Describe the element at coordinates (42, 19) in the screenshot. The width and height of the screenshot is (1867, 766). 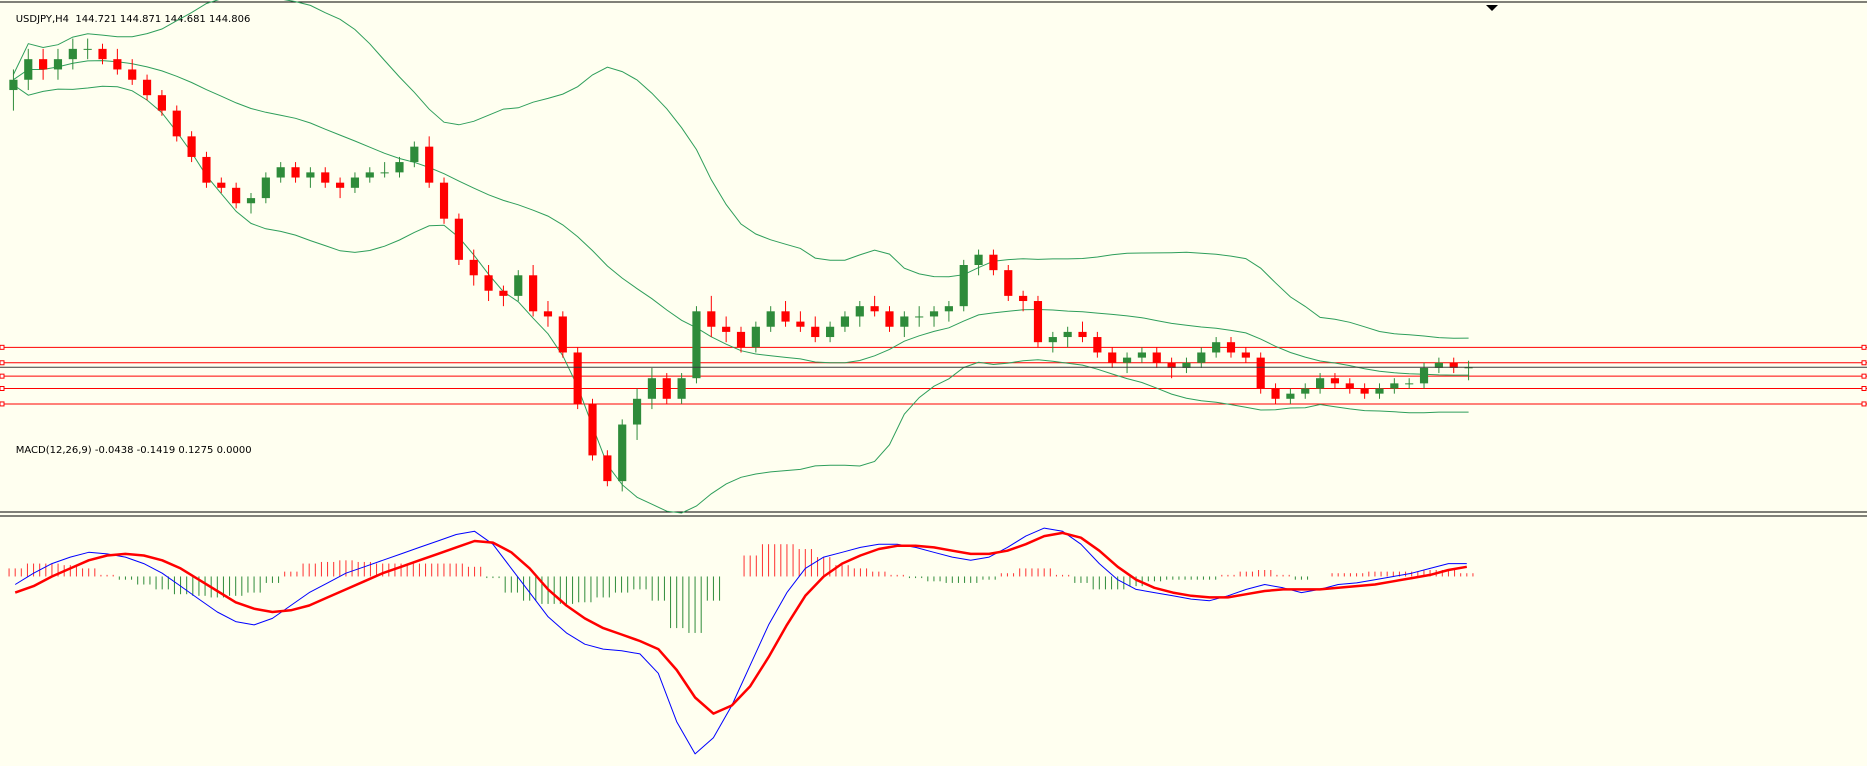
I see `symbol-label: USDJPY,H4` at that location.